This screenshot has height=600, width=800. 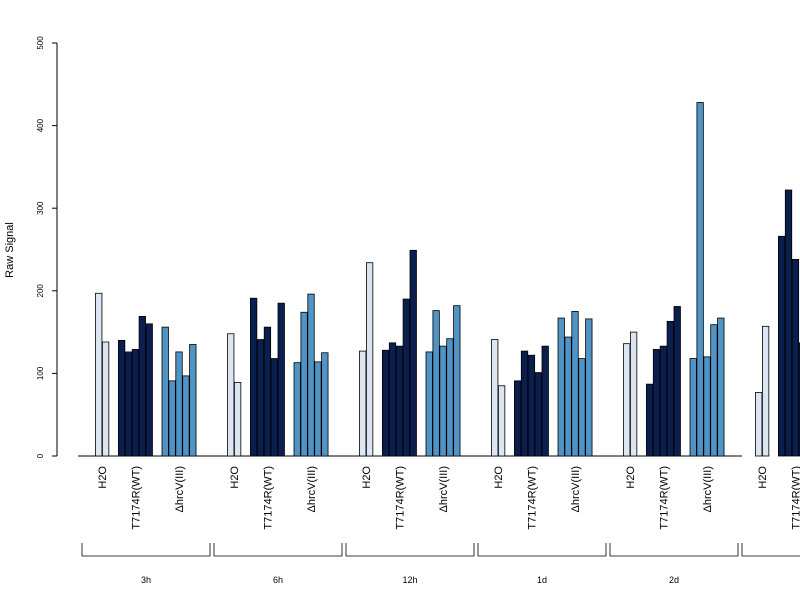 I want to click on time-point-label: 3h, so click(x=146, y=580).